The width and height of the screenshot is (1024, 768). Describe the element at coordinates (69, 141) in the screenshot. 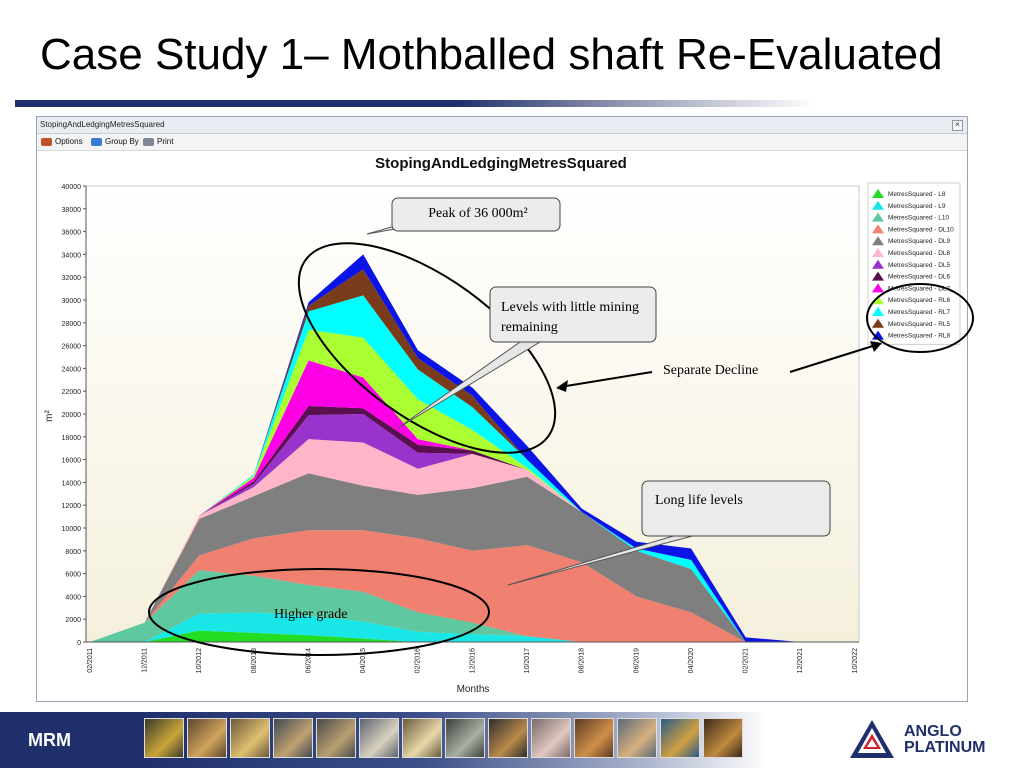

I see `options-label: Options` at that location.